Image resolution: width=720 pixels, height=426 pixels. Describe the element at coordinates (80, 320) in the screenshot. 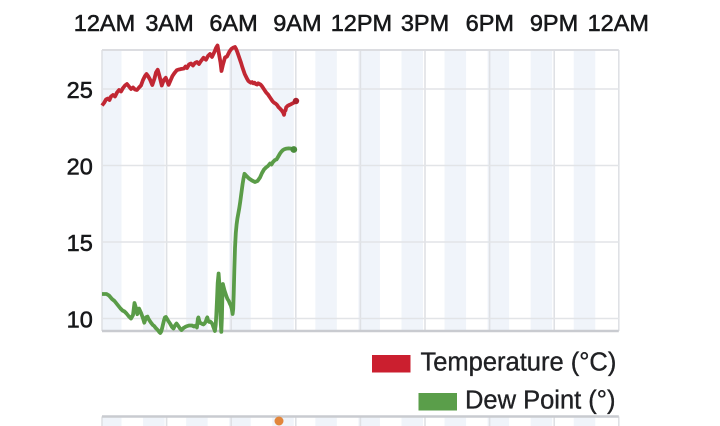

I see `svg-text: 10` at that location.